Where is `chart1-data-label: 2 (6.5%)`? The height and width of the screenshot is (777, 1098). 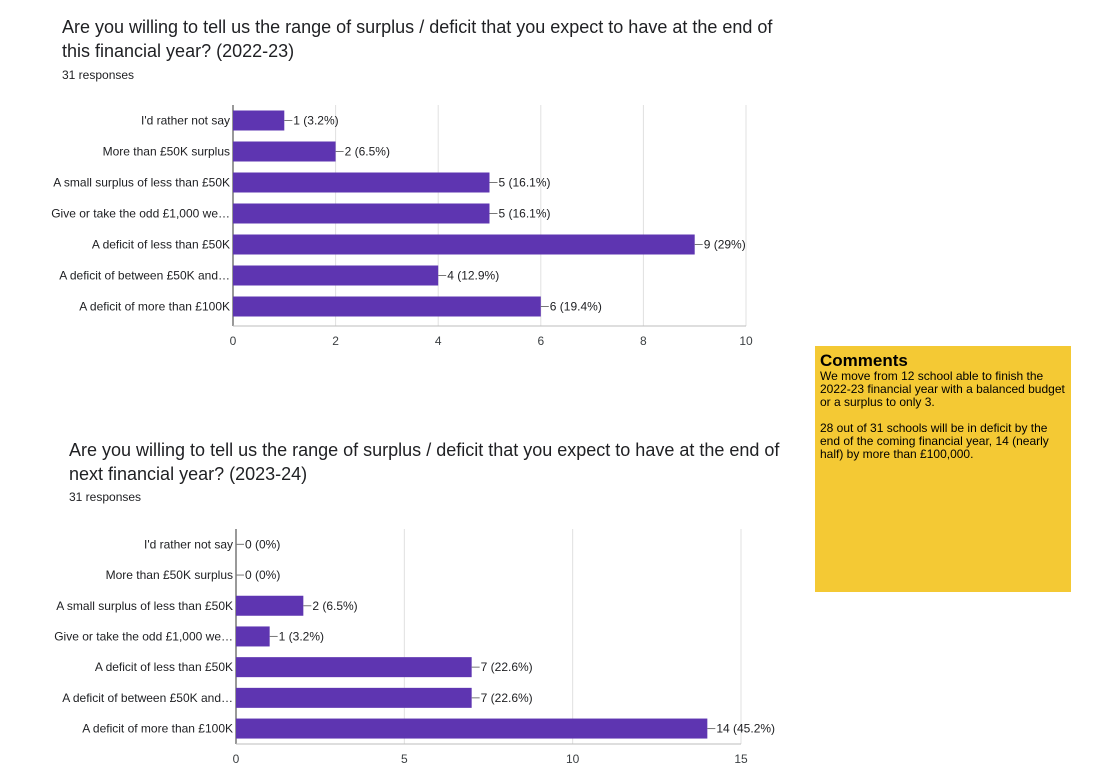 chart1-data-label: 2 (6.5%) is located at coordinates (367, 152).